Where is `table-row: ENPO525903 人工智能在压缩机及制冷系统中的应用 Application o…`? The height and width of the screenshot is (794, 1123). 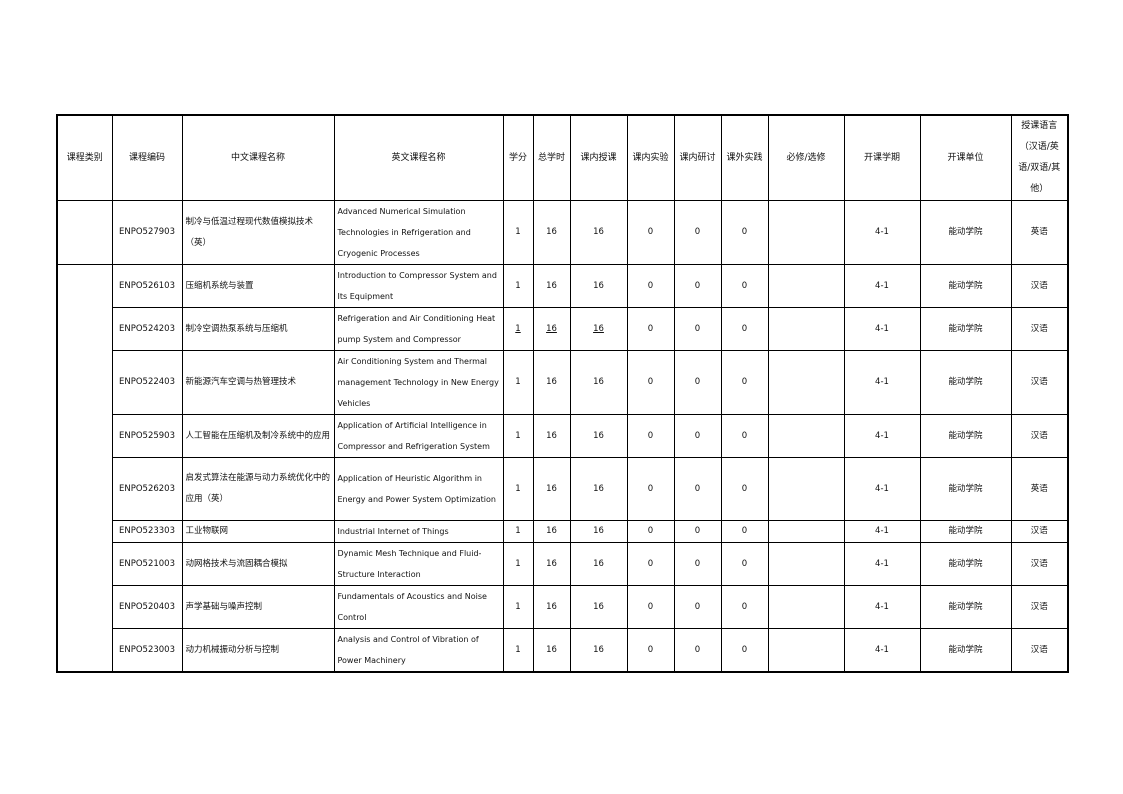
table-row: ENPO525903 人工智能在压缩机及制冷系统中的应用 Application o… is located at coordinates (563, 436).